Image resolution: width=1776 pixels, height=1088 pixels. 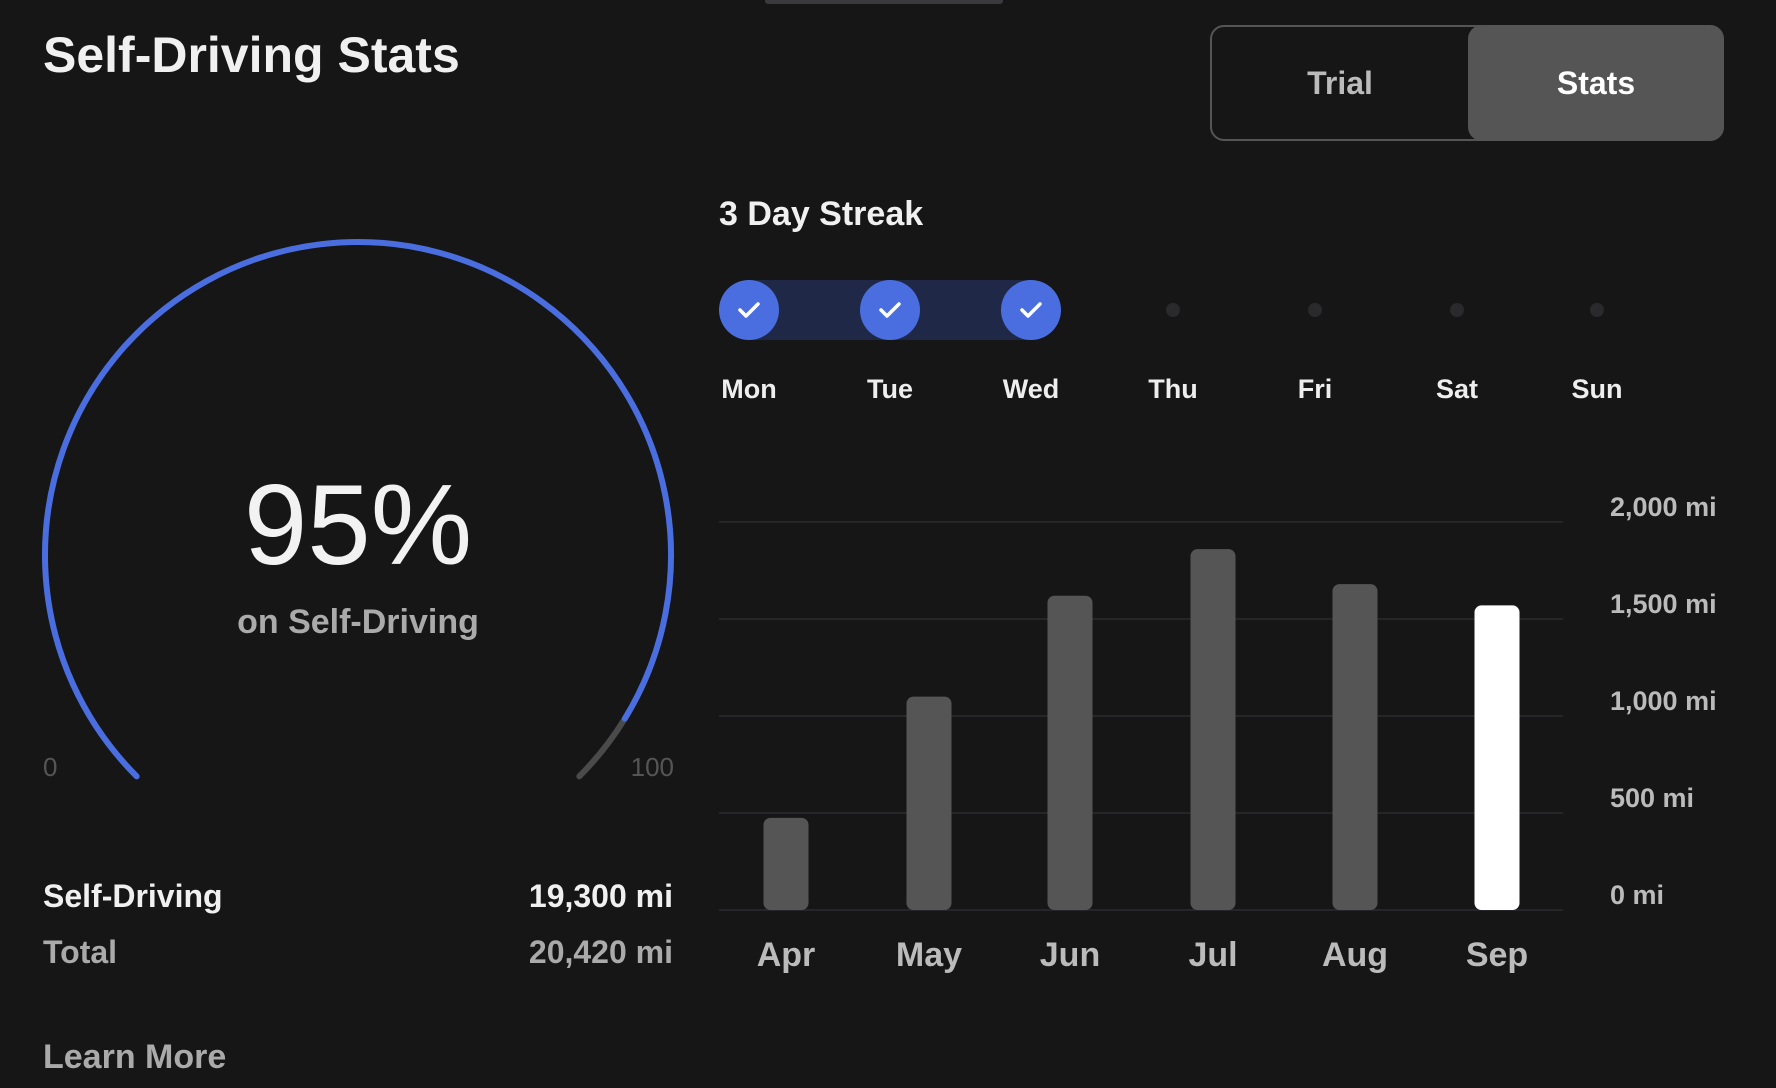 What do you see at coordinates (1637, 895) in the screenshot?
I see `y-tick-label: 0 mi` at bounding box center [1637, 895].